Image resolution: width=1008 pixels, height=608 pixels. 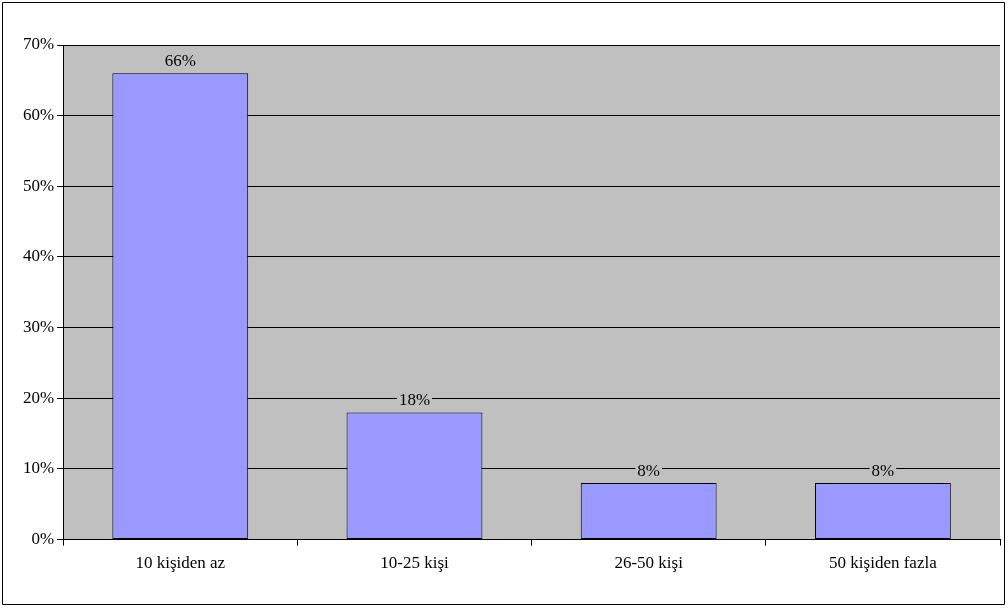 What do you see at coordinates (38, 44) in the screenshot?
I see `y-tick-label: 70%` at bounding box center [38, 44].